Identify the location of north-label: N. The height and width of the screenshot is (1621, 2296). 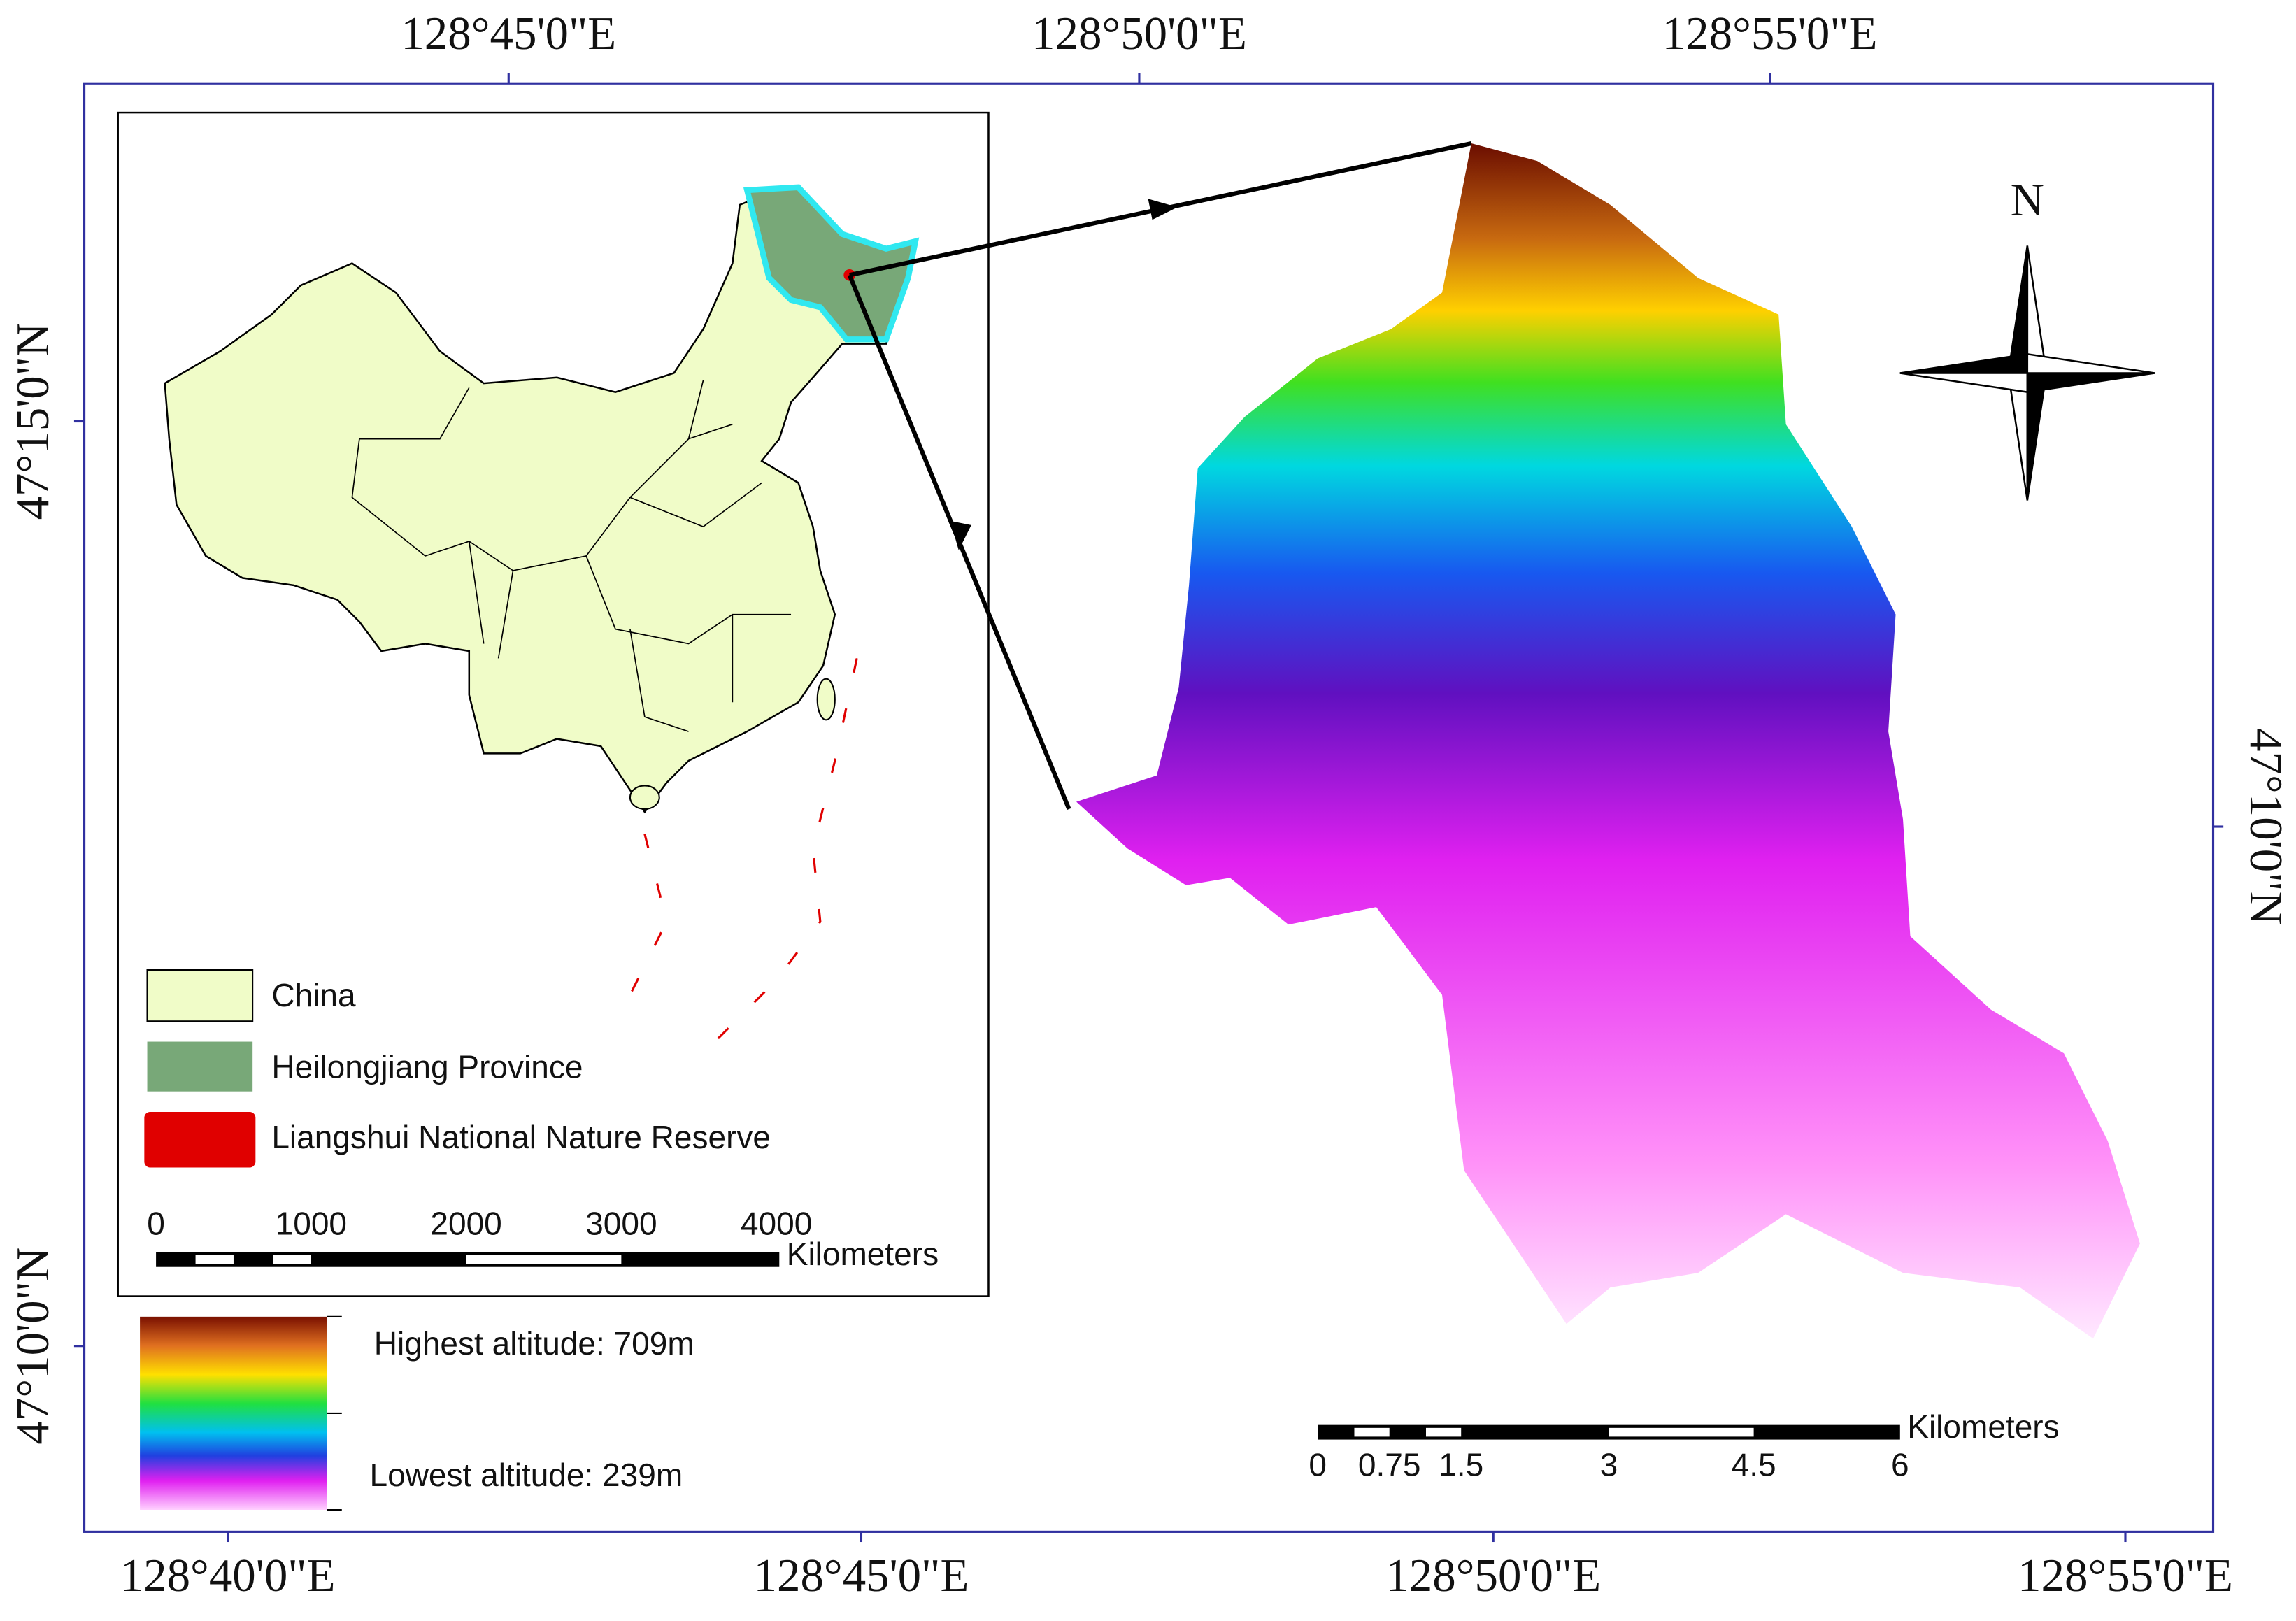
(2027, 200).